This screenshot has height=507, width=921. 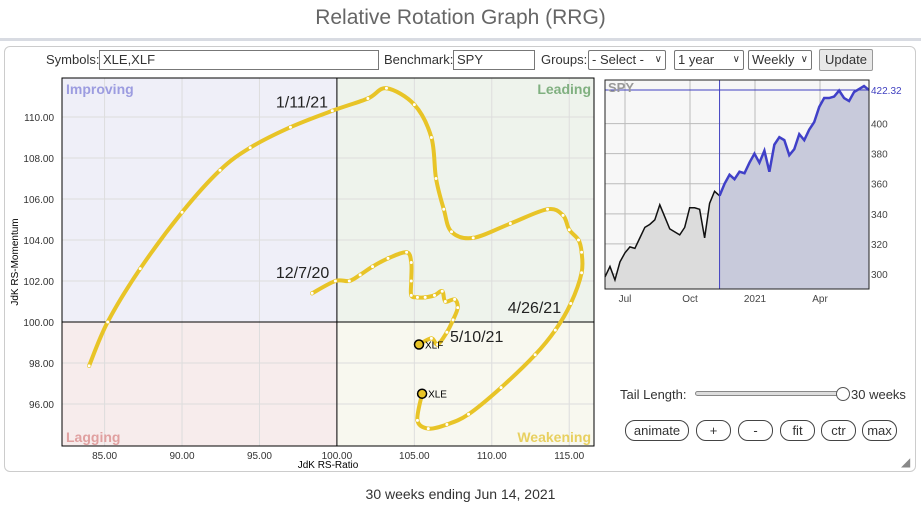 What do you see at coordinates (879, 245) in the screenshot?
I see `spy-y-tick-label: 320` at bounding box center [879, 245].